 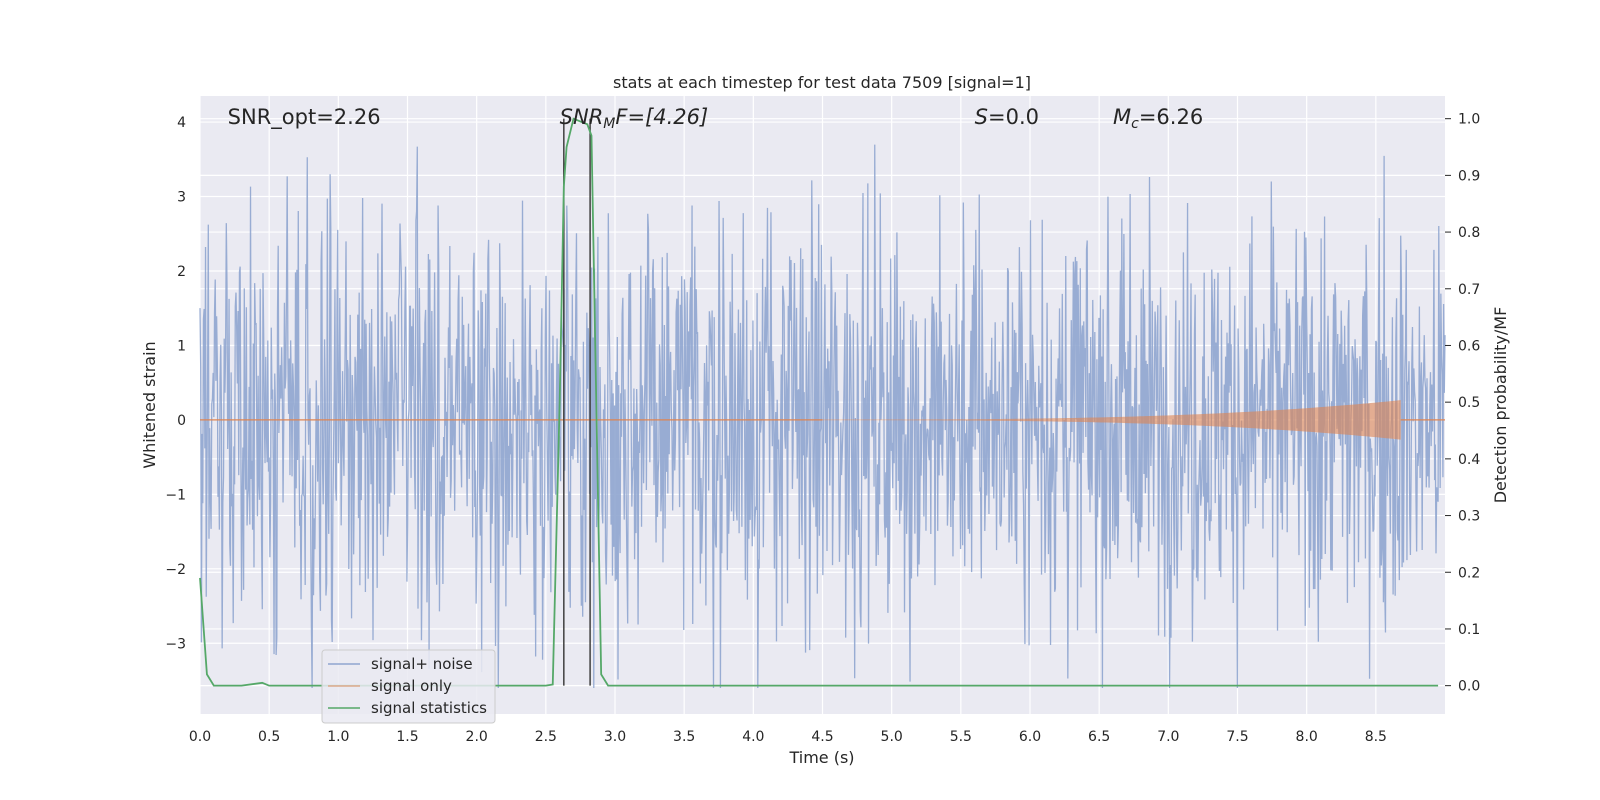 I want to click on annotation-snr-mf: SNRMF=[4.26], so click(x=634, y=118).